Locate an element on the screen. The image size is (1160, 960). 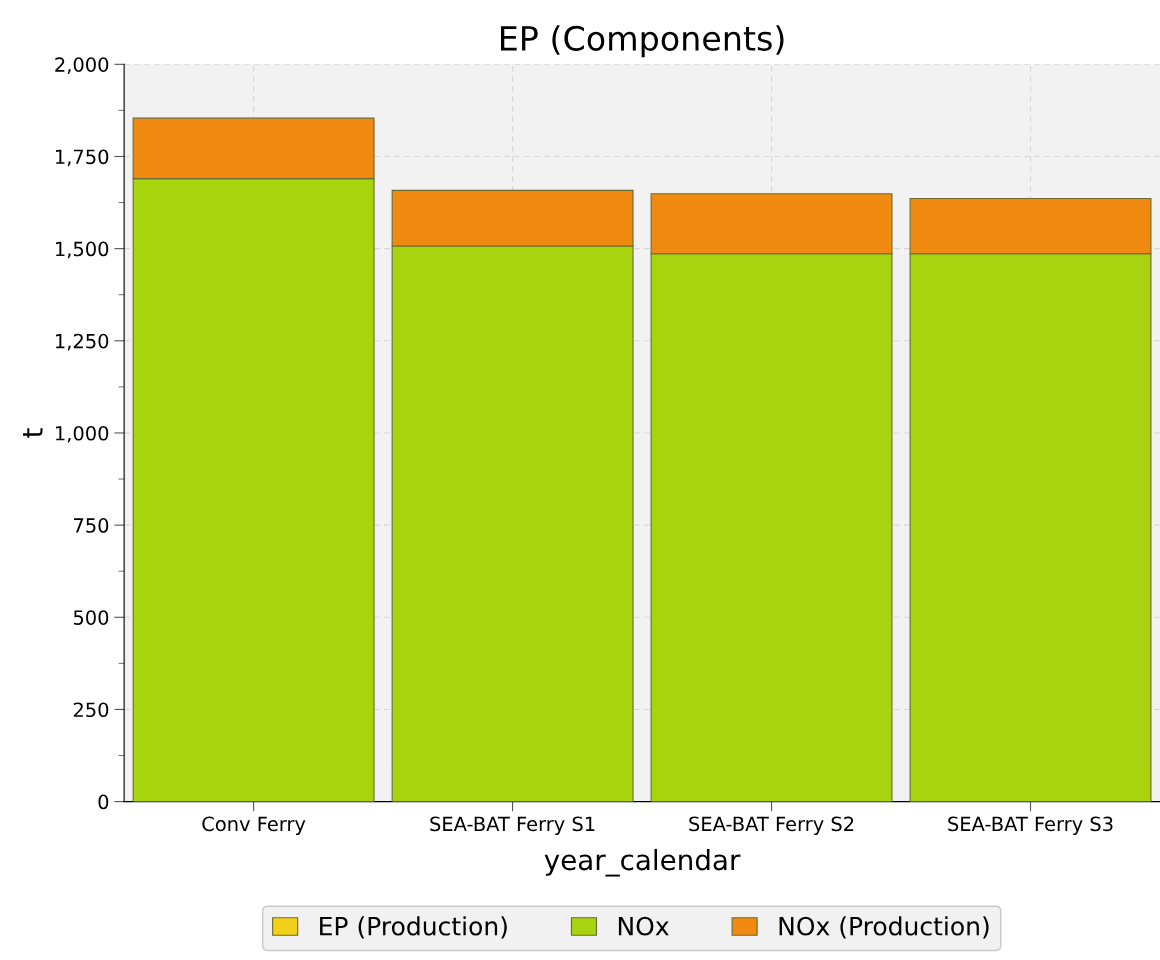
y-tick-label: 750 is located at coordinates (91, 525).